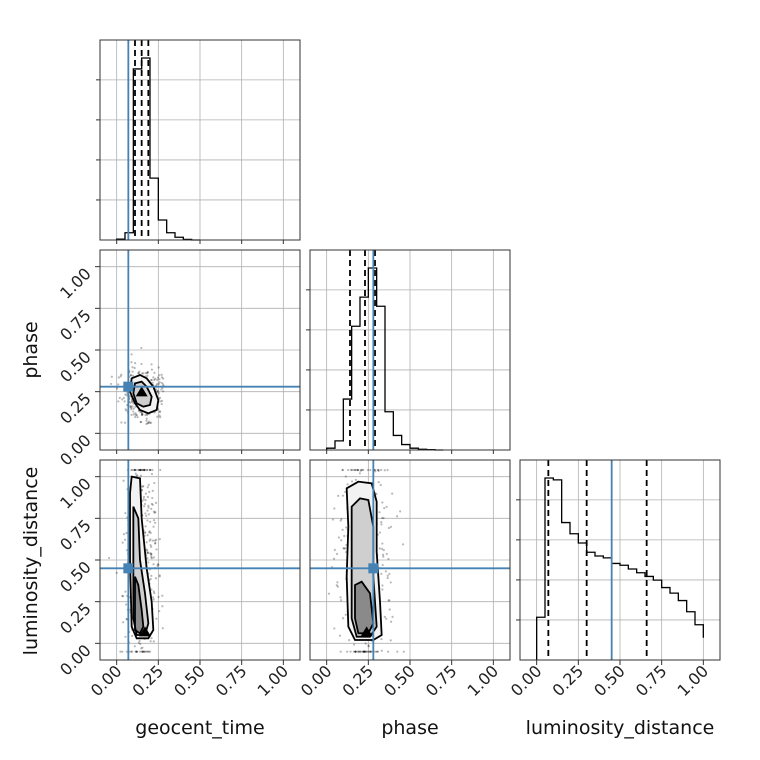  Describe the element at coordinates (141, 391) in the screenshot. I see `density-peak` at that location.